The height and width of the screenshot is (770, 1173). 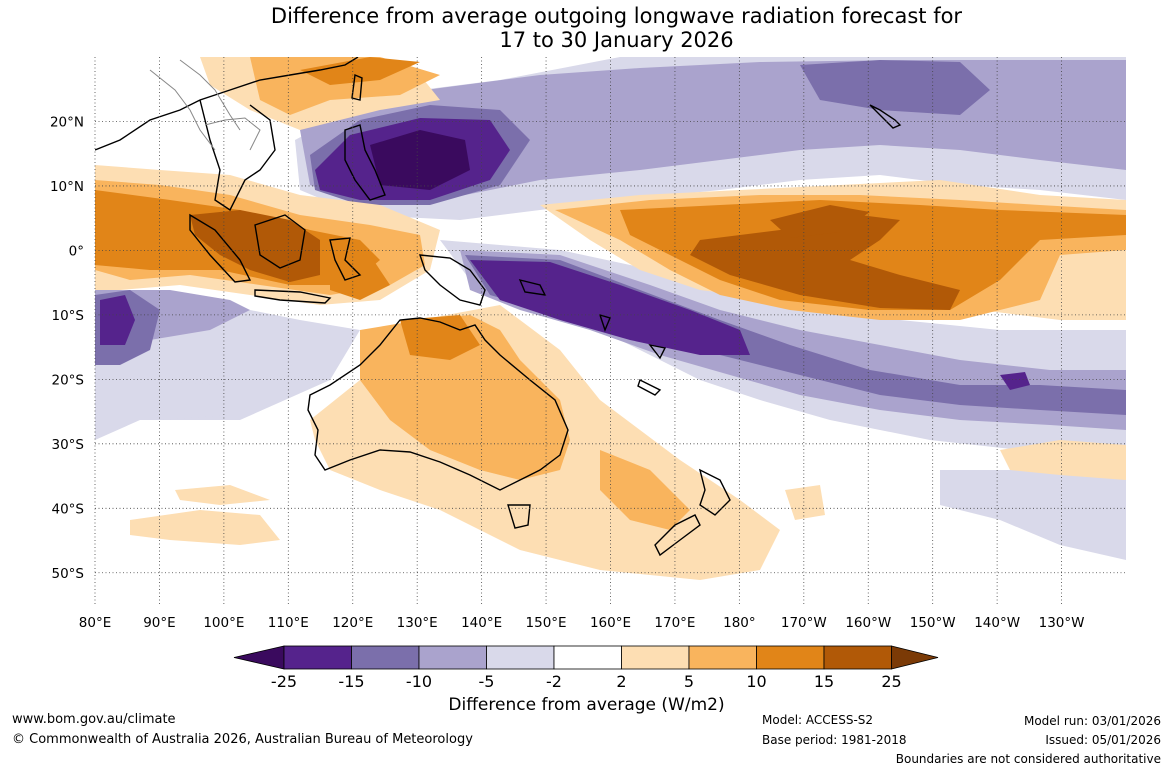 I want to click on latitude-label: 40°S, so click(x=68, y=509).